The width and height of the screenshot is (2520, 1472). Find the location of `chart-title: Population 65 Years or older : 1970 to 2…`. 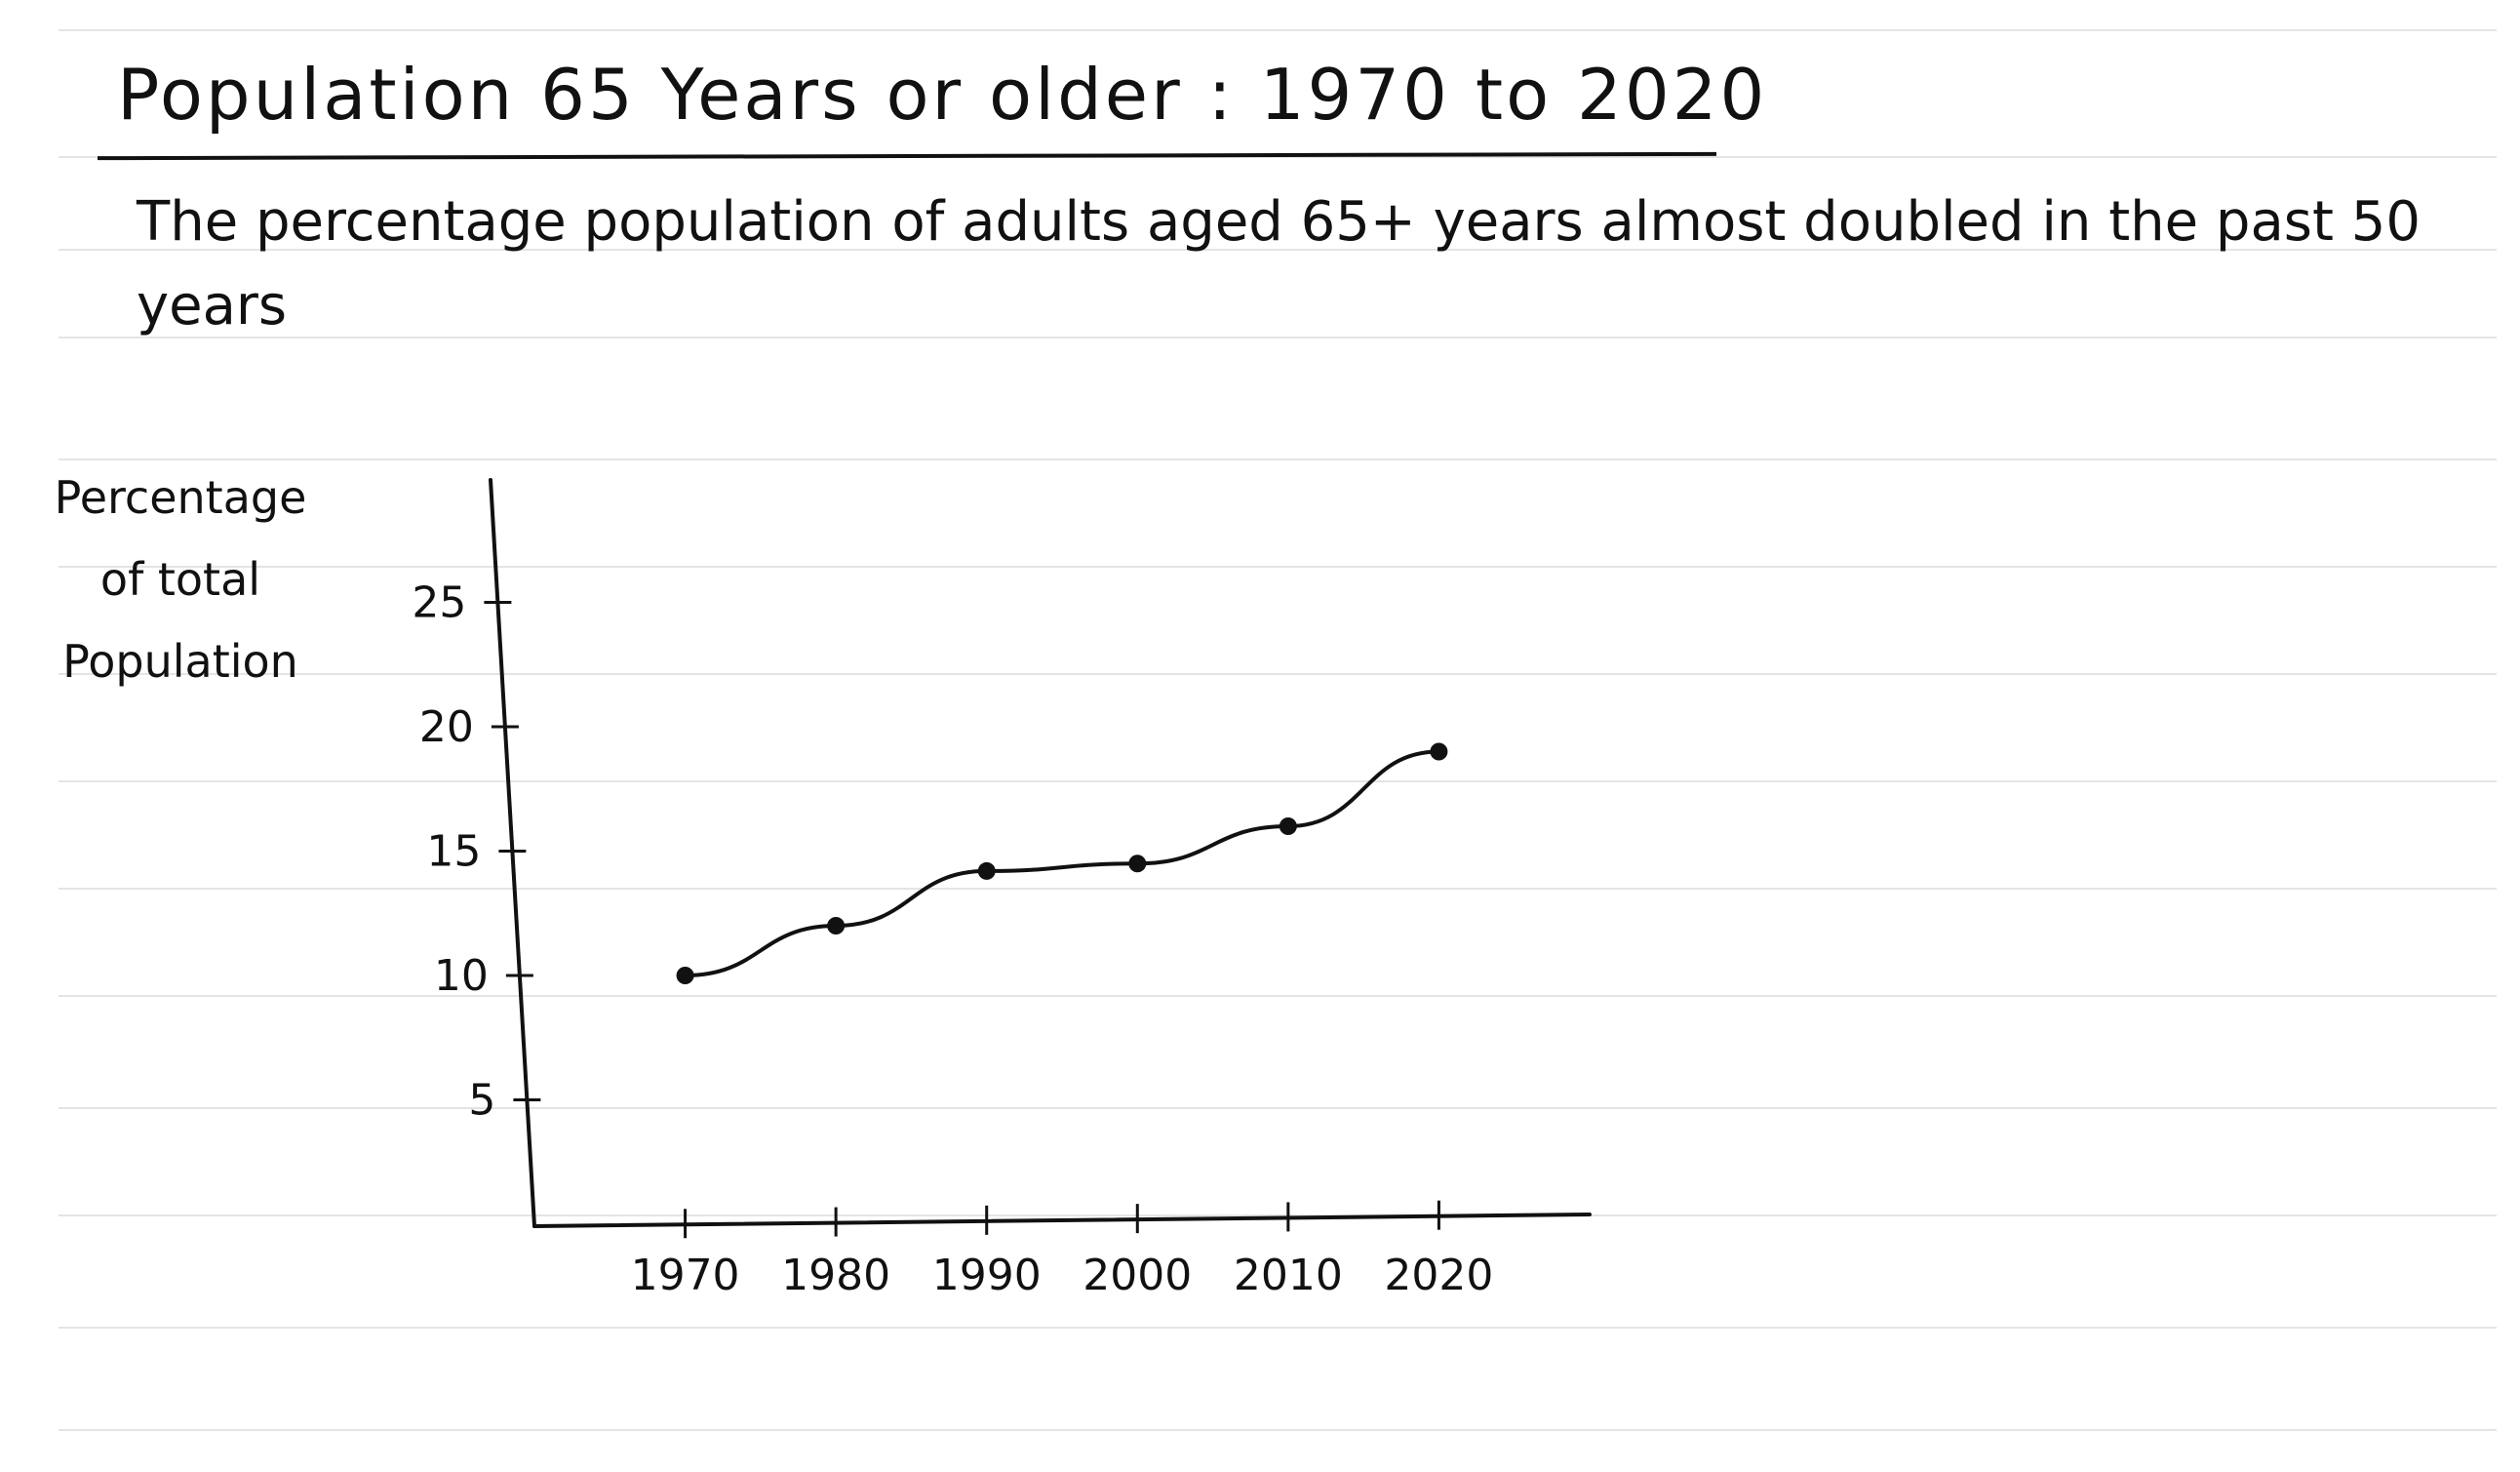

chart-title: Population 65 Years or older : 1970 to 2… is located at coordinates (942, 95).